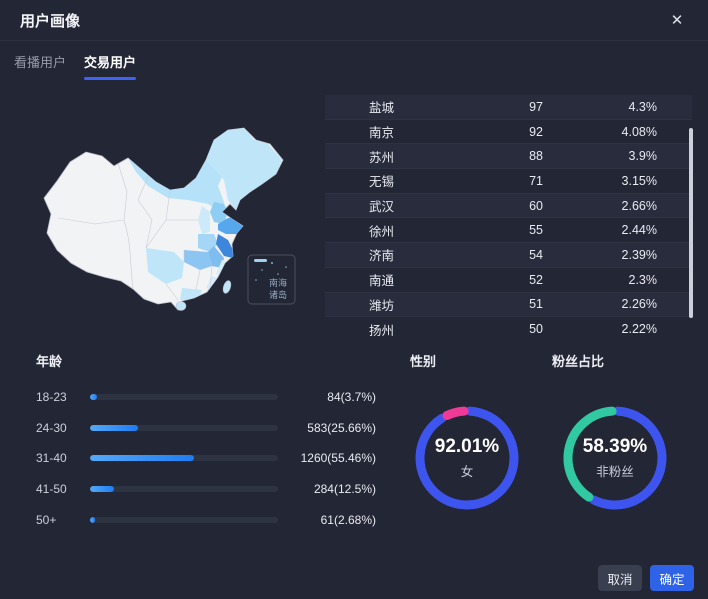 The image size is (708, 599). What do you see at coordinates (536, 230) in the screenshot?
I see `city-count: 55` at bounding box center [536, 230].